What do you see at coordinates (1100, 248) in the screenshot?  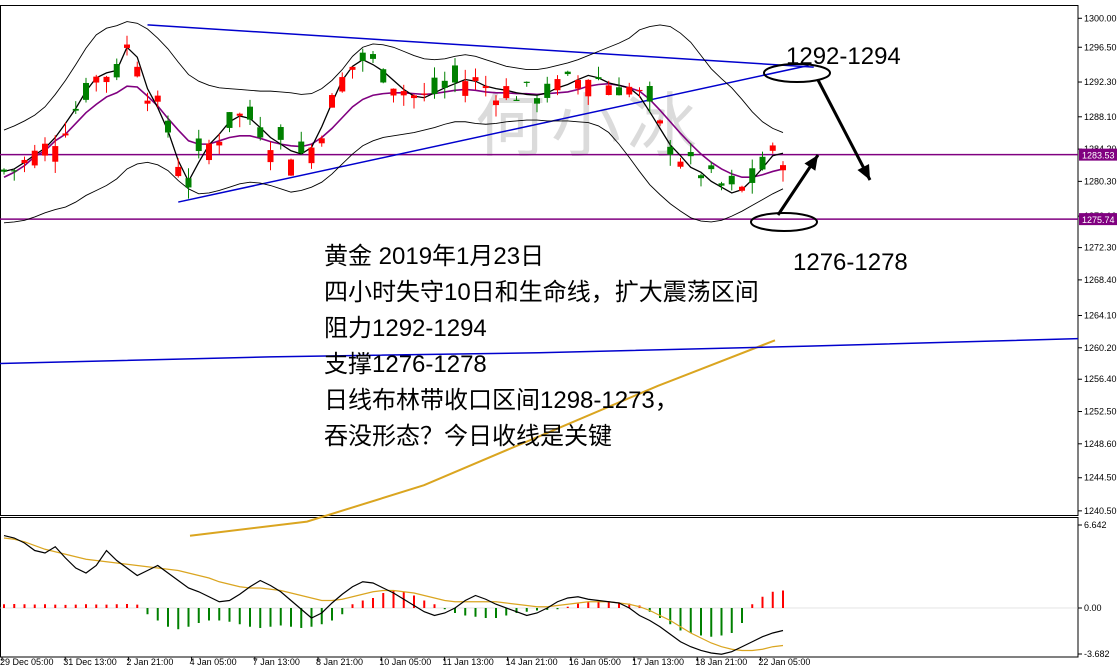 I see `y-tick-label: 1272.30` at bounding box center [1100, 248].